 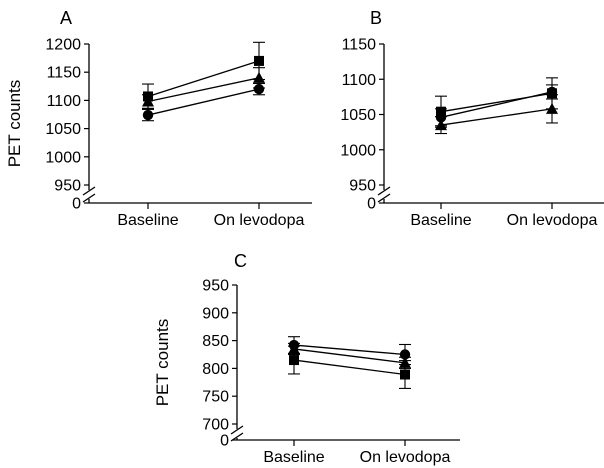 What do you see at coordinates (376, 18) in the screenshot?
I see `panel-label: B` at bounding box center [376, 18].